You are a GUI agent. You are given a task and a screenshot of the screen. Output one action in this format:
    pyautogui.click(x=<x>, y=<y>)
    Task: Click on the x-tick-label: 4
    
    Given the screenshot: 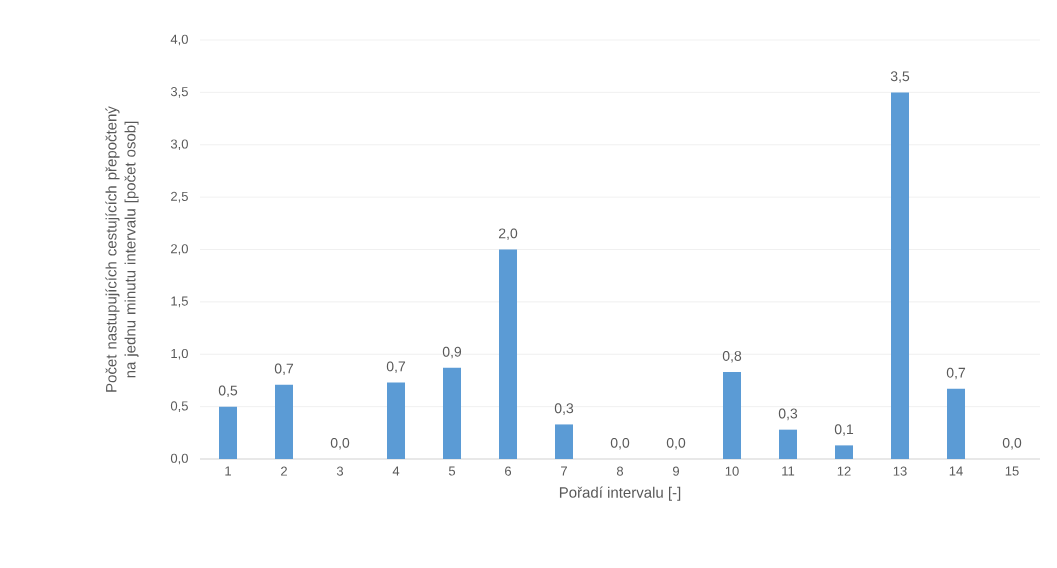 What is the action you would take?
    pyautogui.click(x=396, y=471)
    